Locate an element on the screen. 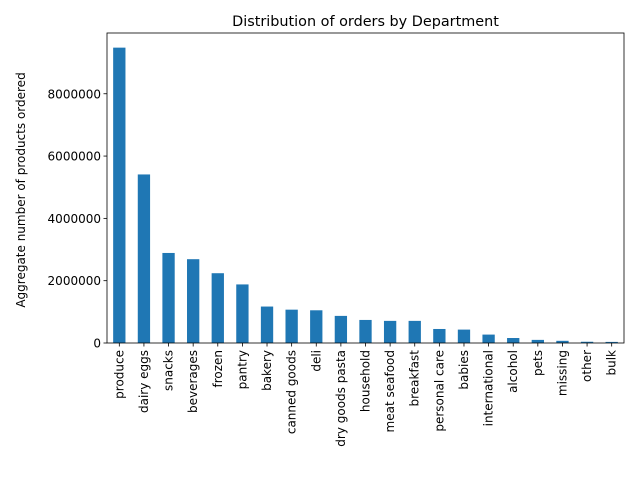 Image resolution: width=640 pixels, height=484 pixels. x-tick-label: dry goods pasta is located at coordinates (341, 398).